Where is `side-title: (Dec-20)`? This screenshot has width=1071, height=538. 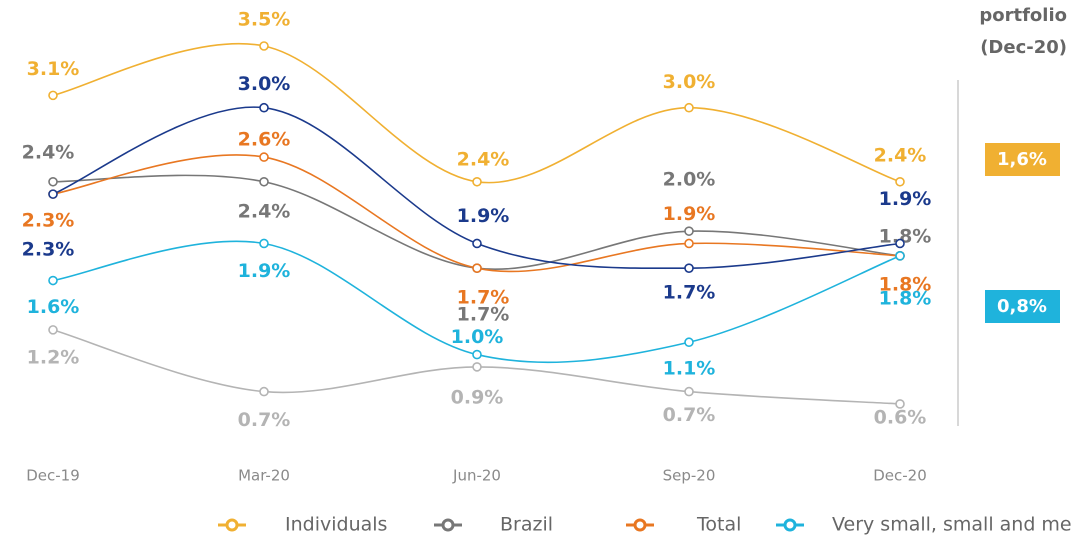
side-title: (Dec-20) is located at coordinates (1023, 47).